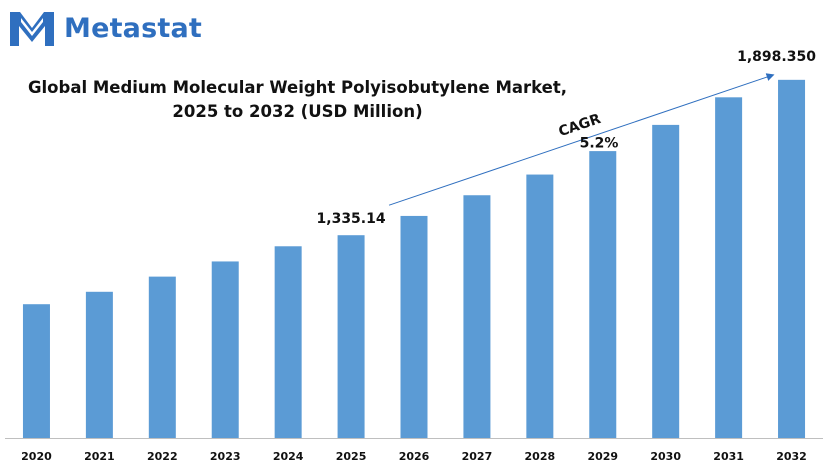 The height and width of the screenshot is (466, 827). What do you see at coordinates (540, 306) in the screenshot?
I see `bar-2028` at bounding box center [540, 306].